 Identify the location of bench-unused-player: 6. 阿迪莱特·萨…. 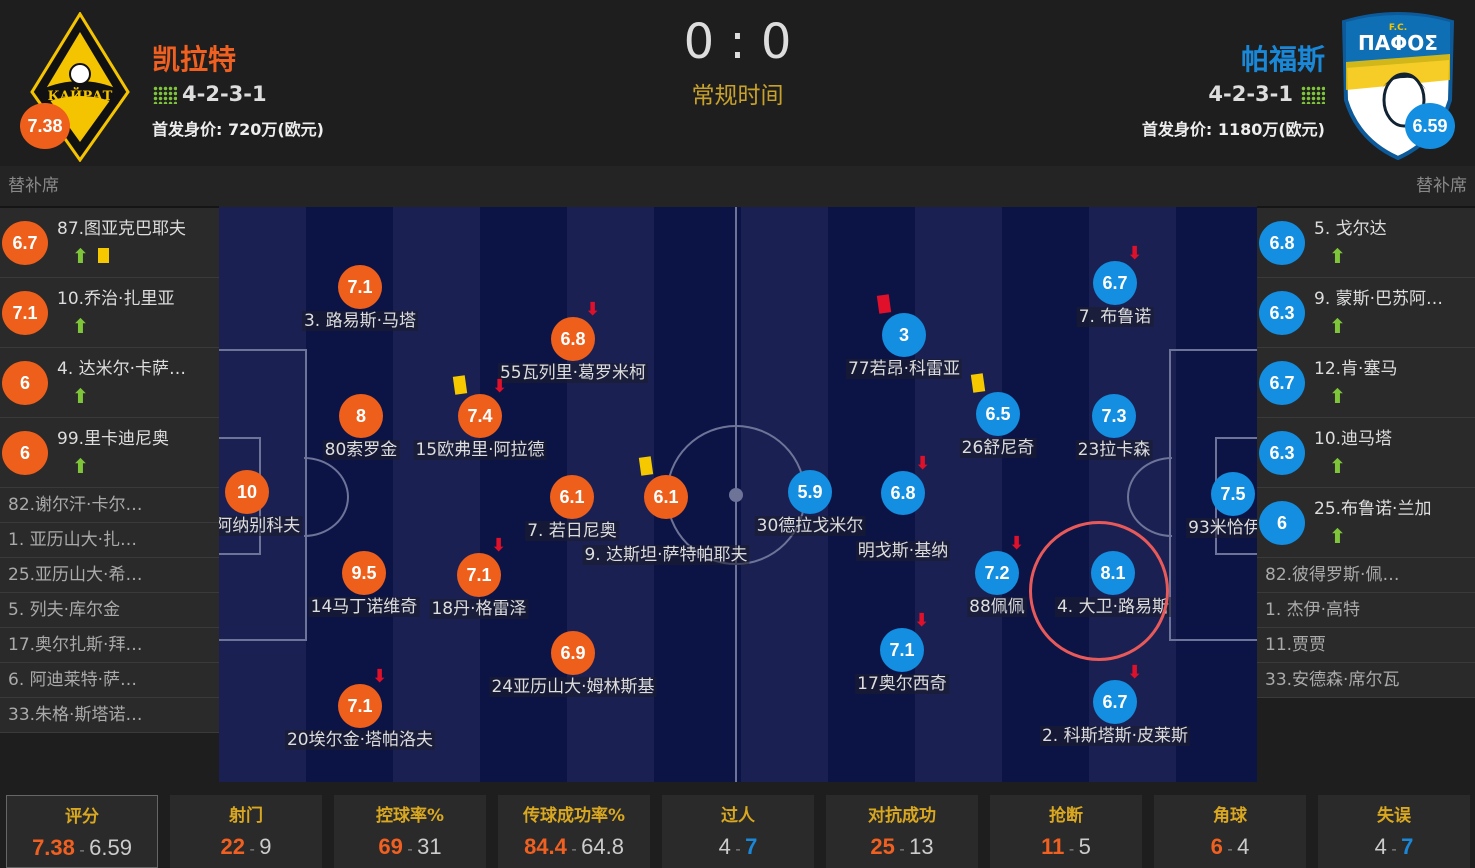
(109, 680).